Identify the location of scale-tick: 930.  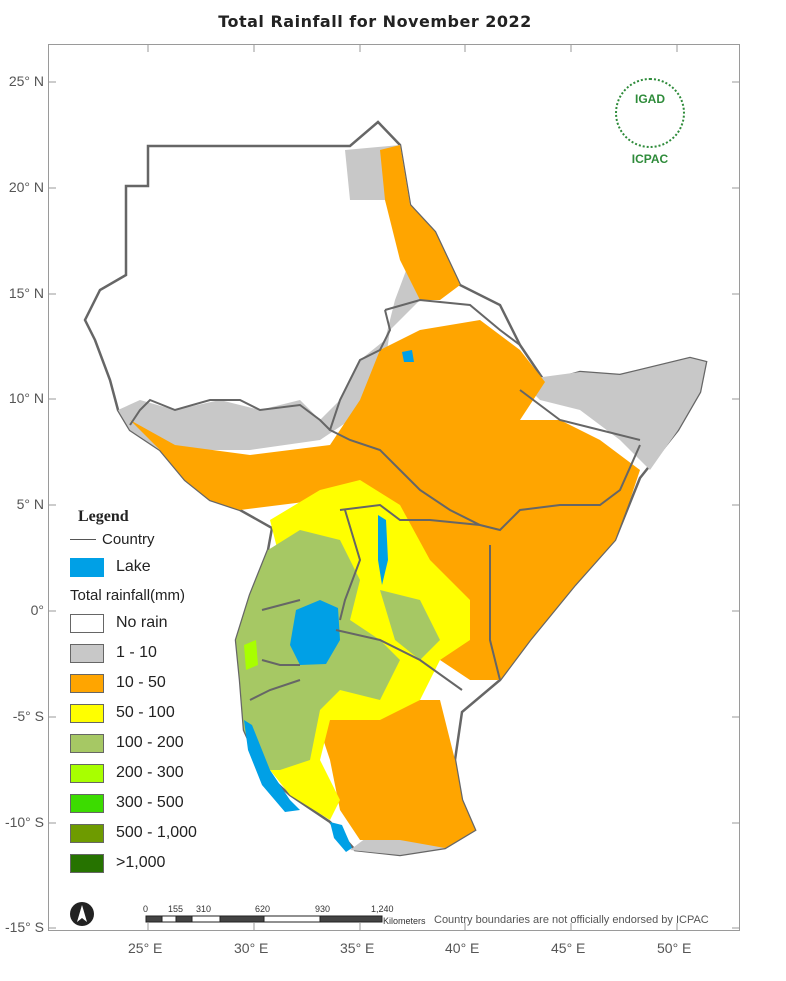
(323, 909).